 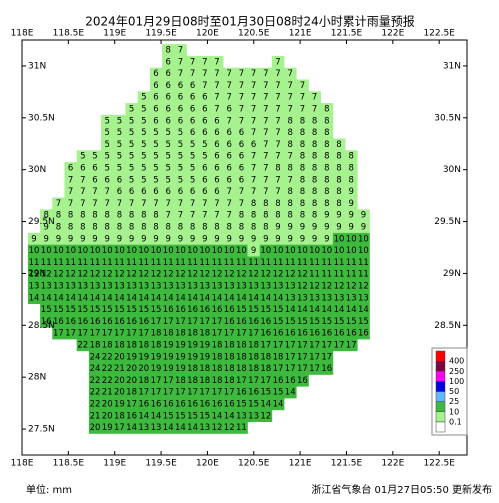 What do you see at coordinates (229, 381) in the screenshot?
I see `cell-value: 18` at bounding box center [229, 381].